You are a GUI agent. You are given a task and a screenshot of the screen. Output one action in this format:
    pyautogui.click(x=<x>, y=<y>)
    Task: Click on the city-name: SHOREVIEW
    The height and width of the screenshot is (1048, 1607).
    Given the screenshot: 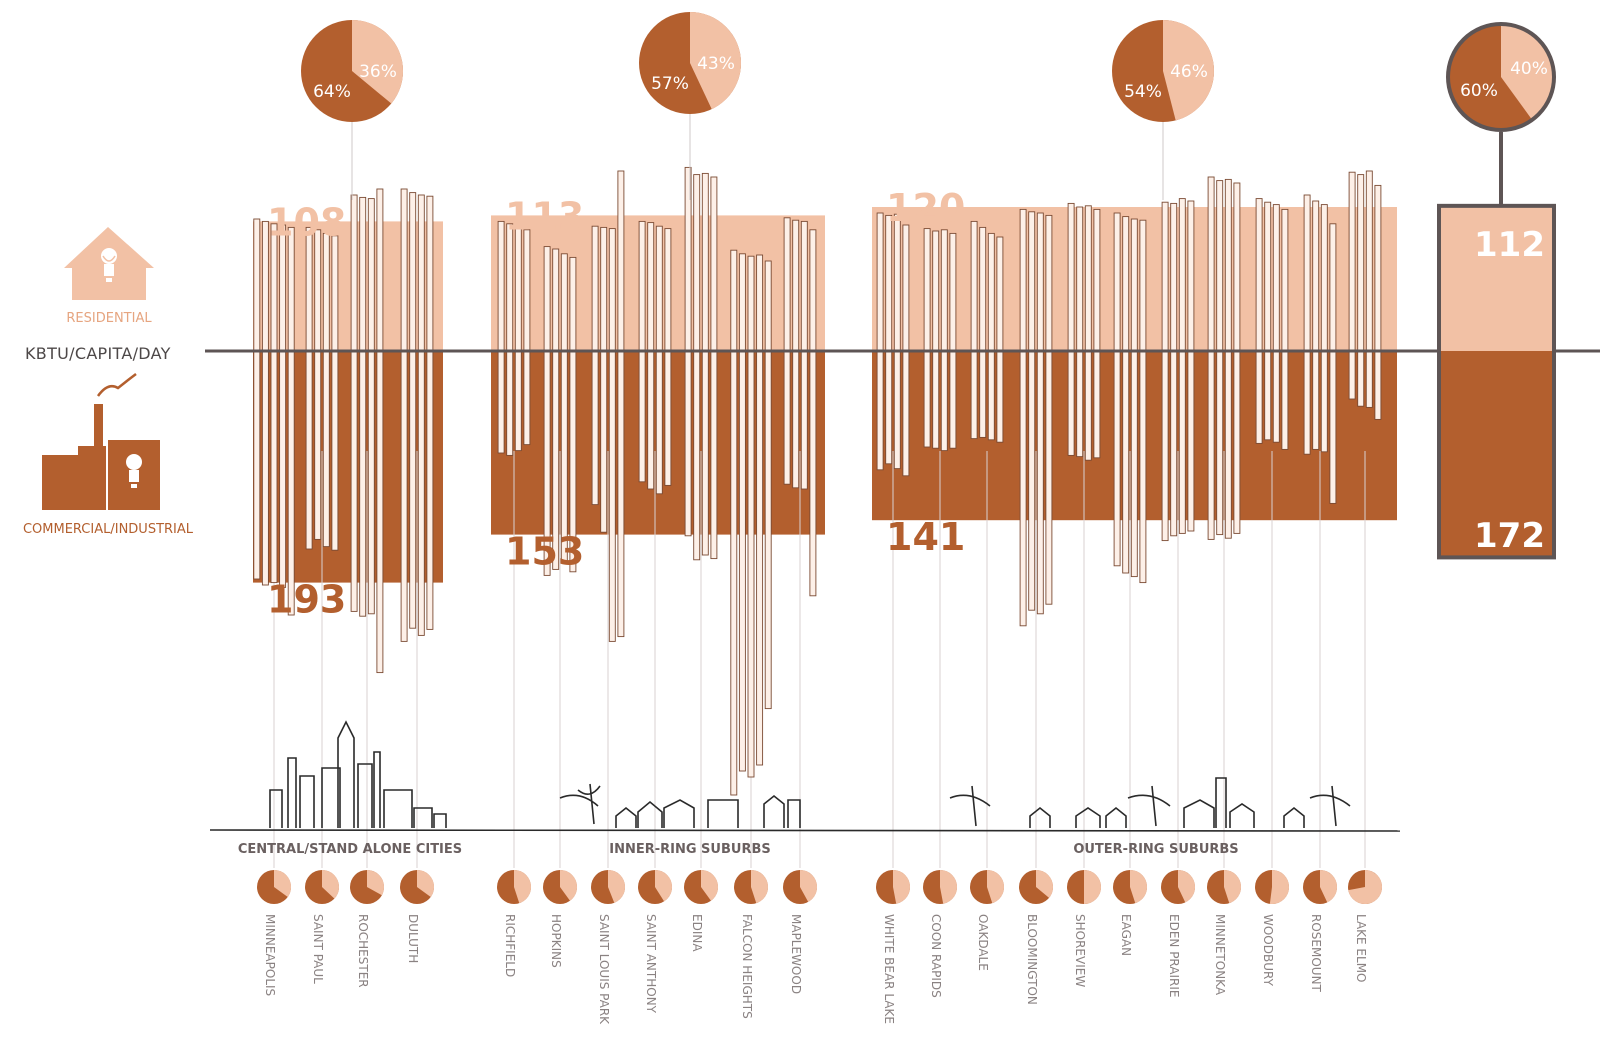 What is the action you would take?
    pyautogui.click(x=1080, y=950)
    